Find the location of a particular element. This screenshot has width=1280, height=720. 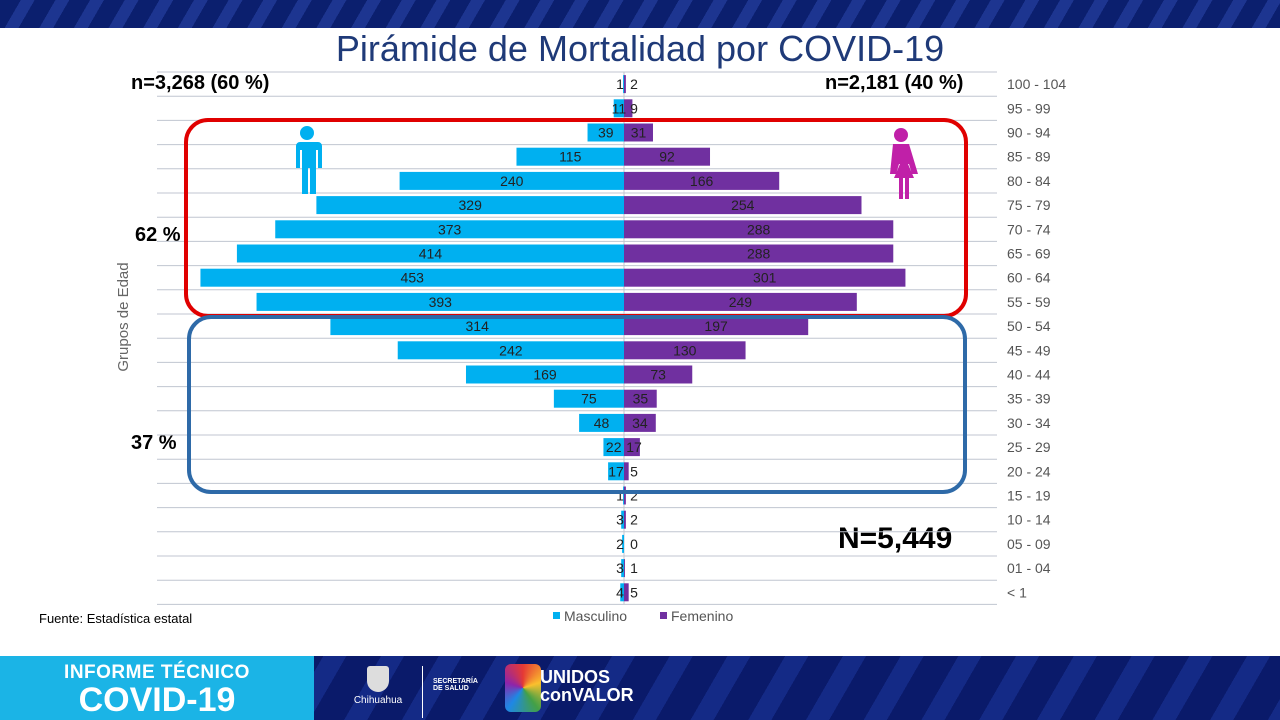

tick-label: 70 - 74 is located at coordinates (1029, 229).